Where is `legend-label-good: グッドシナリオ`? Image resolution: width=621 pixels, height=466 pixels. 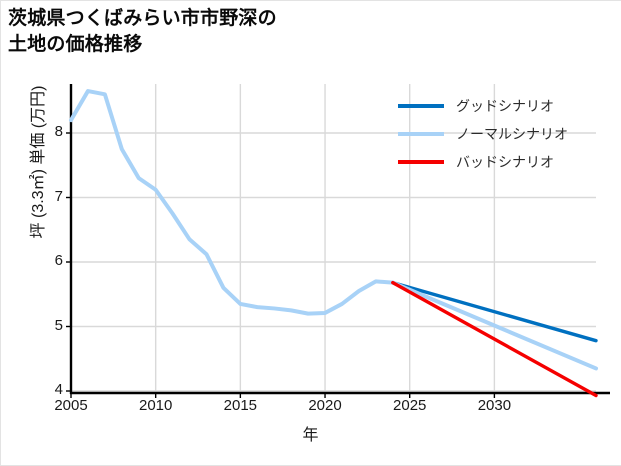
legend-label-good: グッドシナリオ is located at coordinates (505, 106).